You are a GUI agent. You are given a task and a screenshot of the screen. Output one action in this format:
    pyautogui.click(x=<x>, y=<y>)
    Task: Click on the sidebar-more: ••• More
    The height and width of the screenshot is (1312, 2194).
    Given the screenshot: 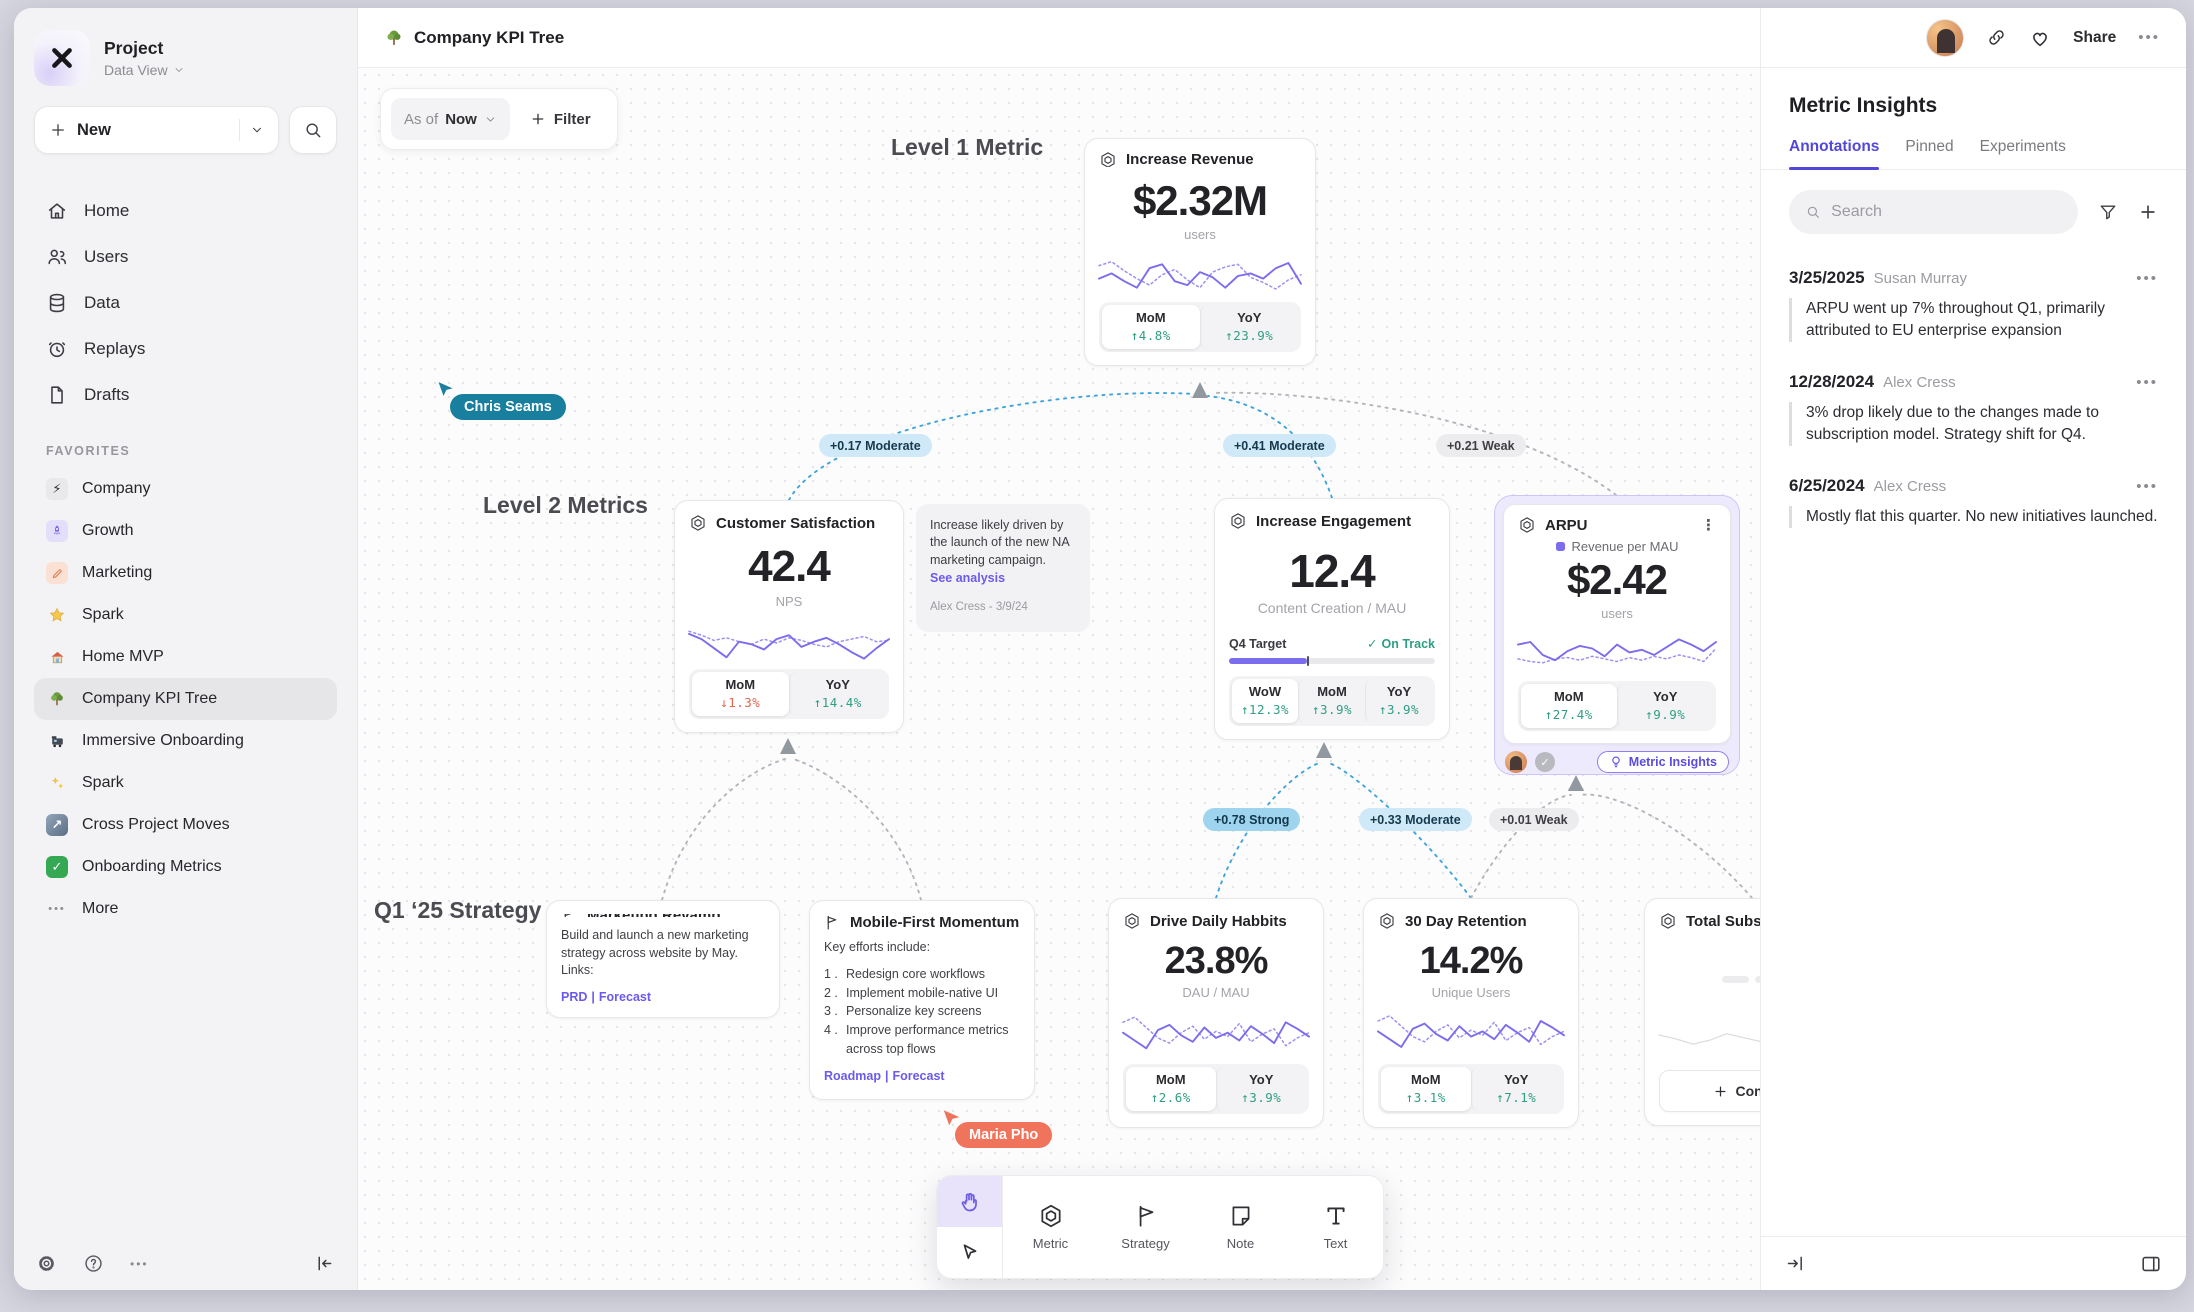 What is the action you would take?
    pyautogui.click(x=185, y=909)
    